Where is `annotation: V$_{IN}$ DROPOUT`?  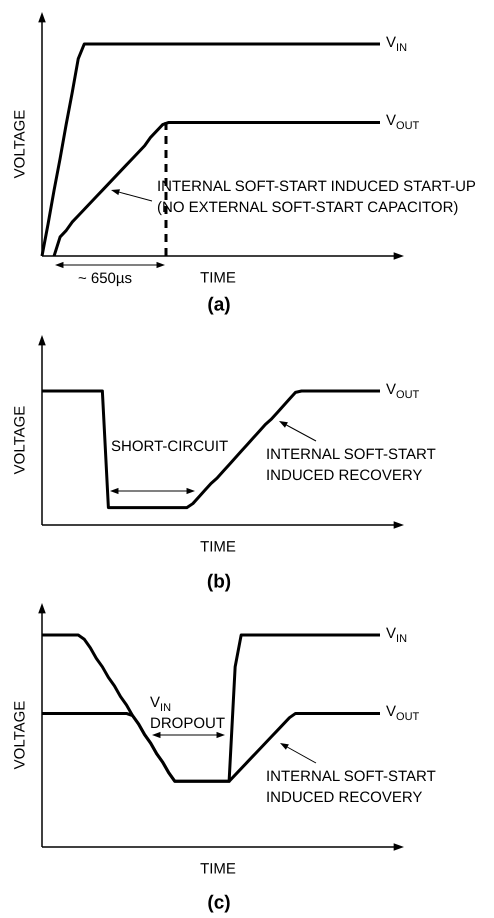 annotation: V$_{IN}$ DROPOUT is located at coordinates (187, 713).